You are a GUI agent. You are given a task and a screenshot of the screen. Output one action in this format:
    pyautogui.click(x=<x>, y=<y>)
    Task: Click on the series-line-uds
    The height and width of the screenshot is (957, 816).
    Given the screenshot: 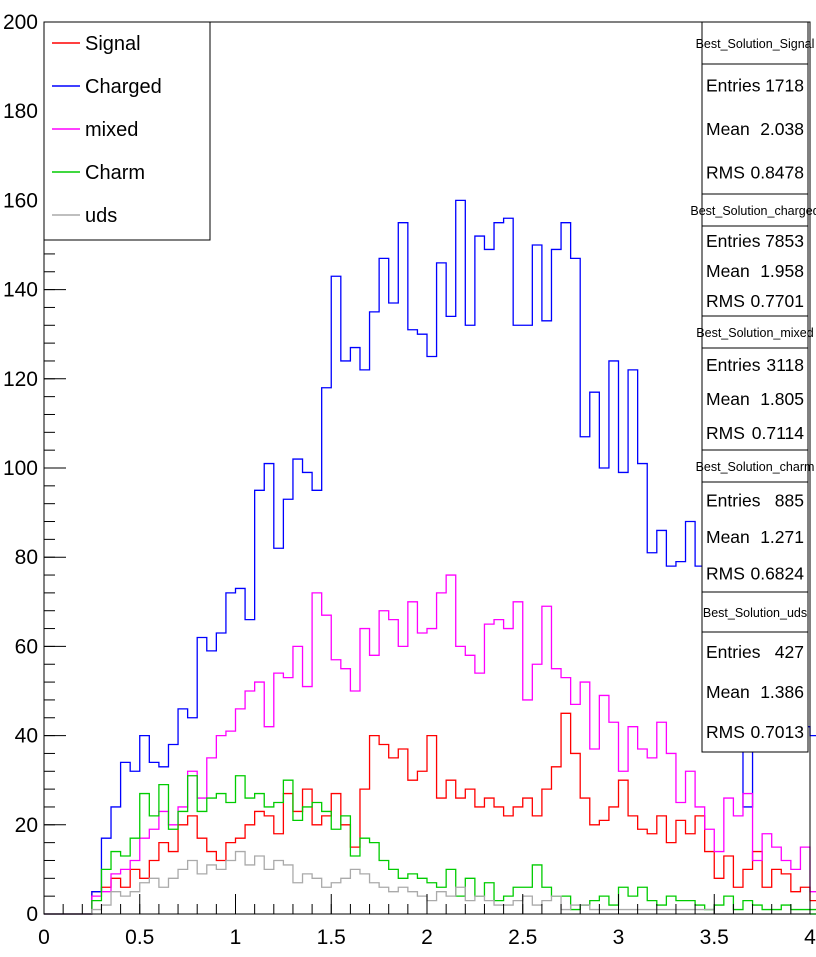 What is the action you would take?
    pyautogui.click(x=427, y=882)
    